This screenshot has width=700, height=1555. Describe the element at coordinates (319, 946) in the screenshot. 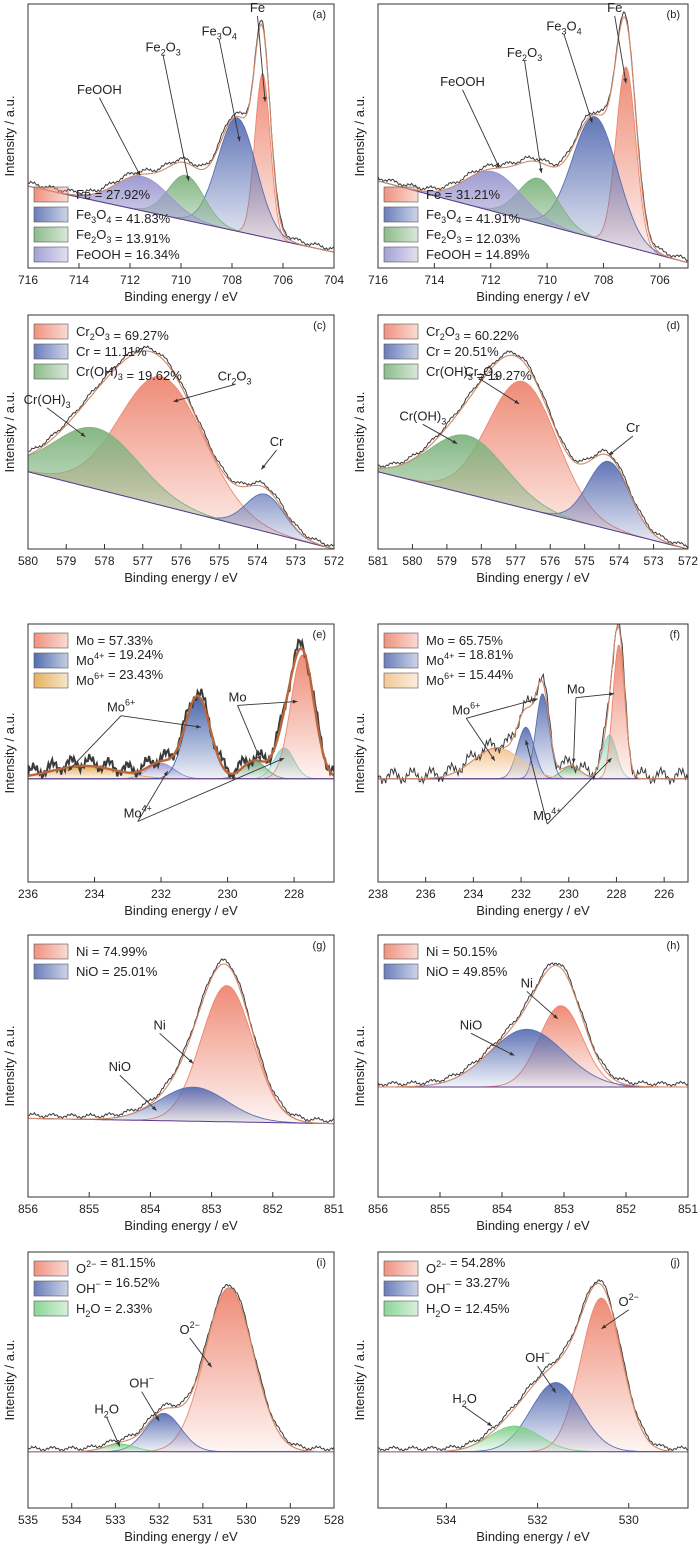

I see `panel-label: (g)` at that location.